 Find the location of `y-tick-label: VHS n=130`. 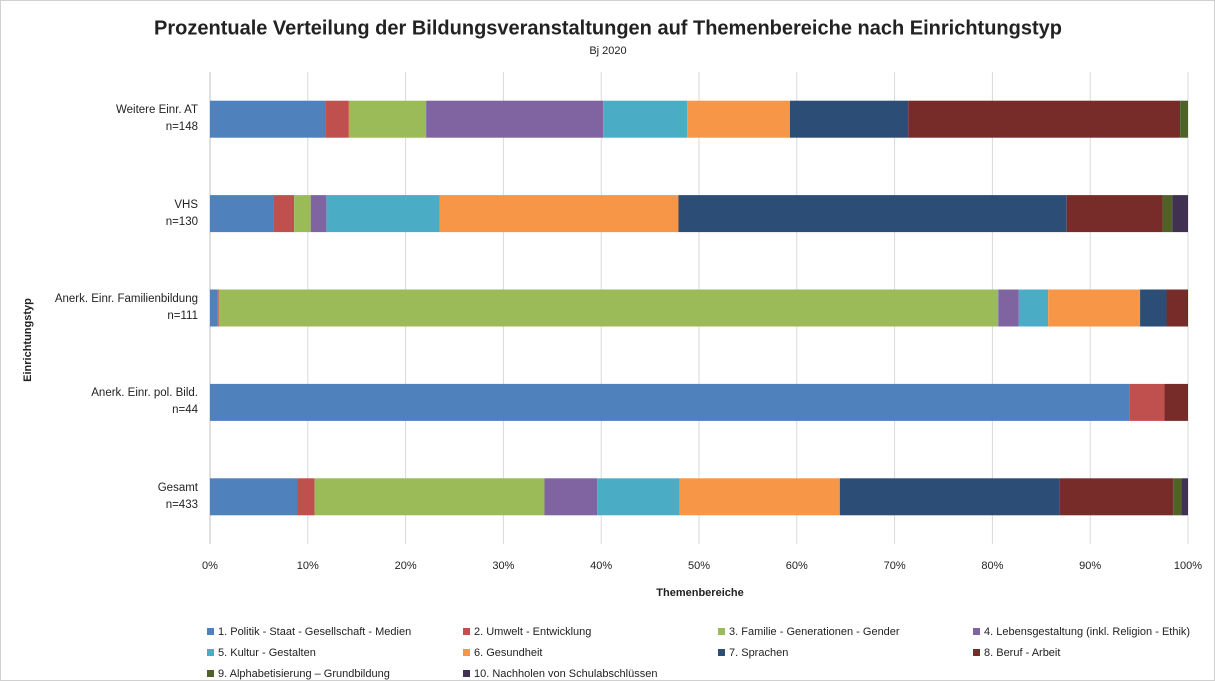

y-tick-label: VHS n=130 is located at coordinates (181, 213).